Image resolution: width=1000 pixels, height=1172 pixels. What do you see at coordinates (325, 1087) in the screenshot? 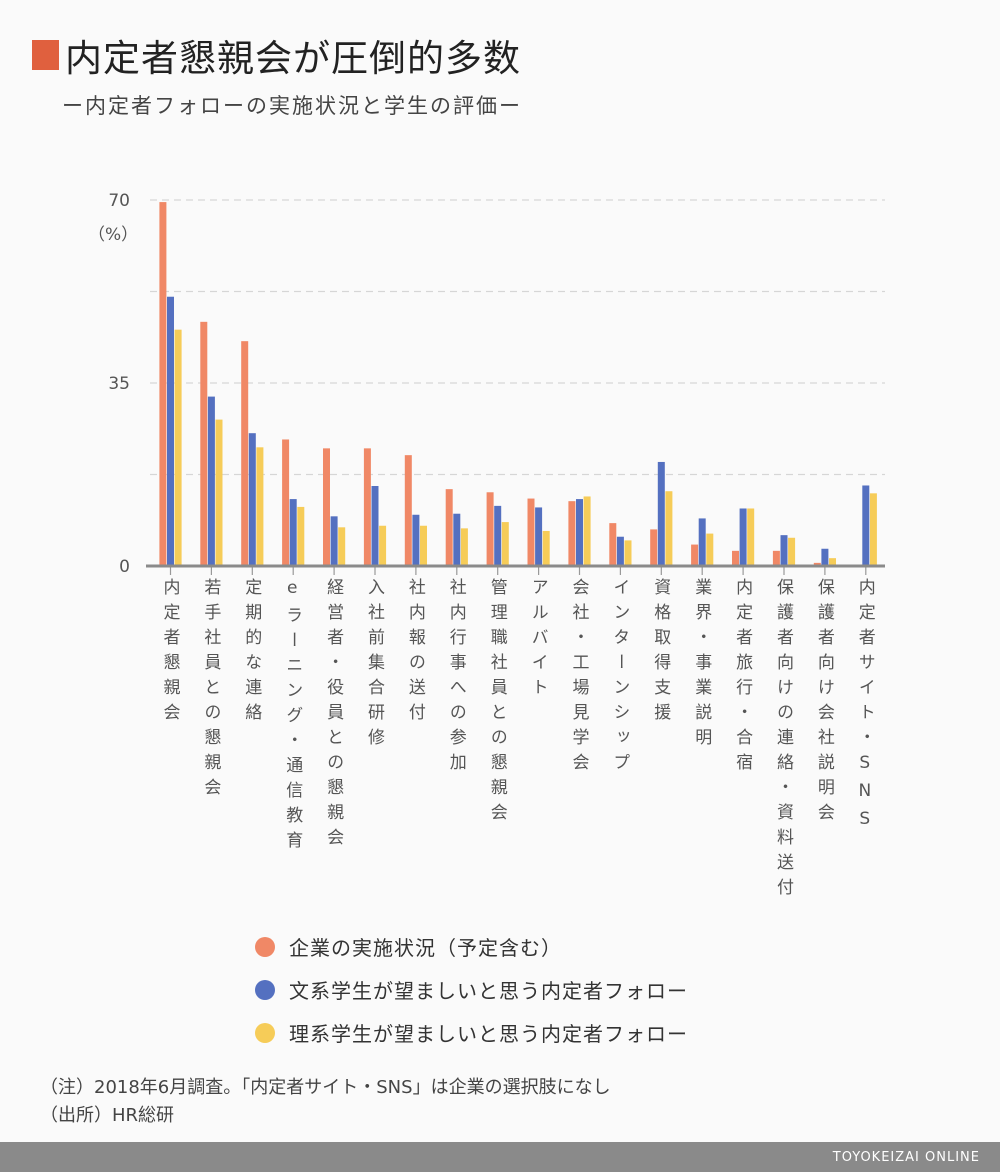
I see `note-text: （注）2018年6月調査。「内定者サイト・SNS」は企業の選択肢になし` at bounding box center [325, 1087].